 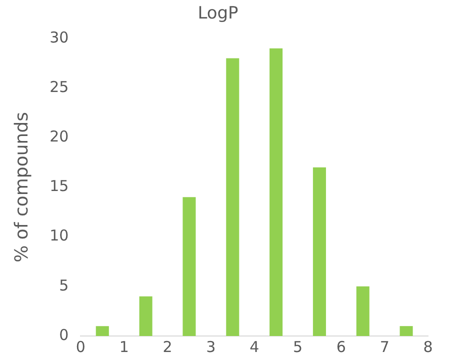 I want to click on y-tick-label: 30, so click(x=59, y=37).